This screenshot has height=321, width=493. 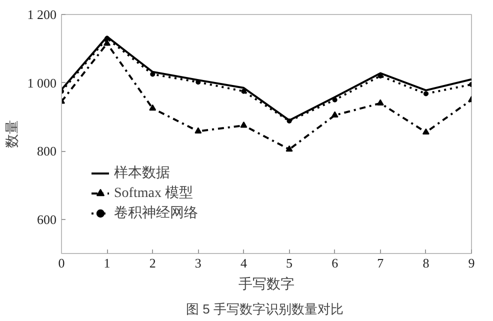 I want to click on x-tick-label: 9, so click(x=471, y=263).